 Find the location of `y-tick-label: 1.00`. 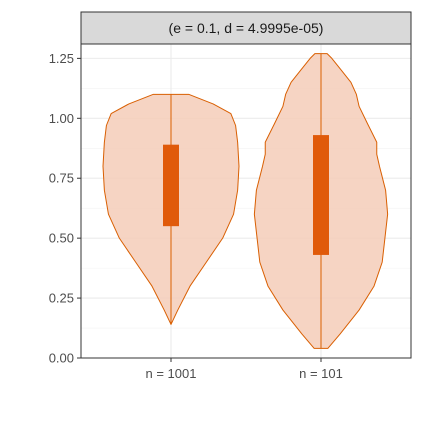

y-tick-label: 1.00 is located at coordinates (61, 118).